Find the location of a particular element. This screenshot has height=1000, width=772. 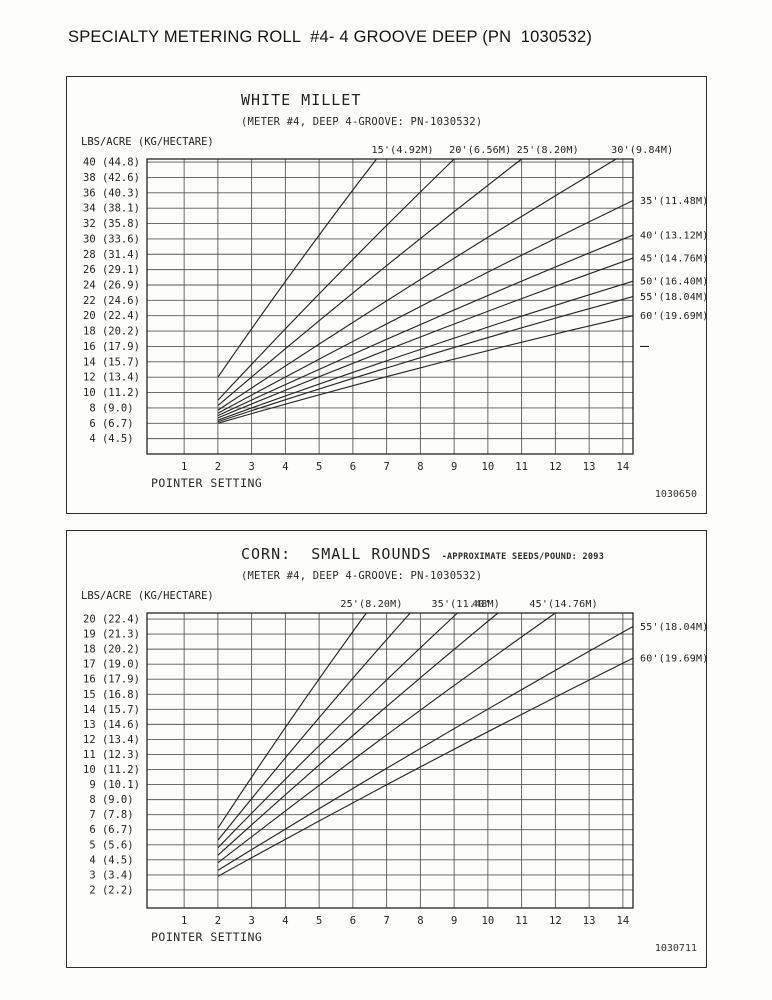

y-tick-label: 3 (3.4) is located at coordinates (108, 875).